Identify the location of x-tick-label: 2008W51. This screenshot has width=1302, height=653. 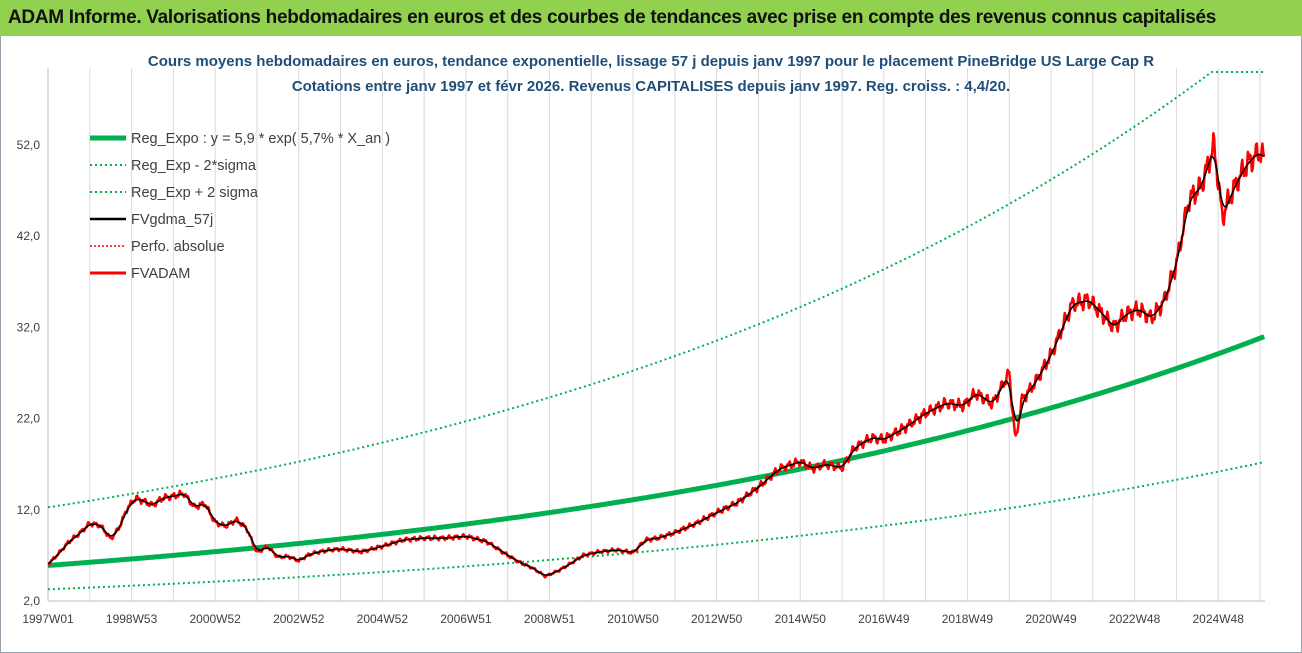
(550, 619).